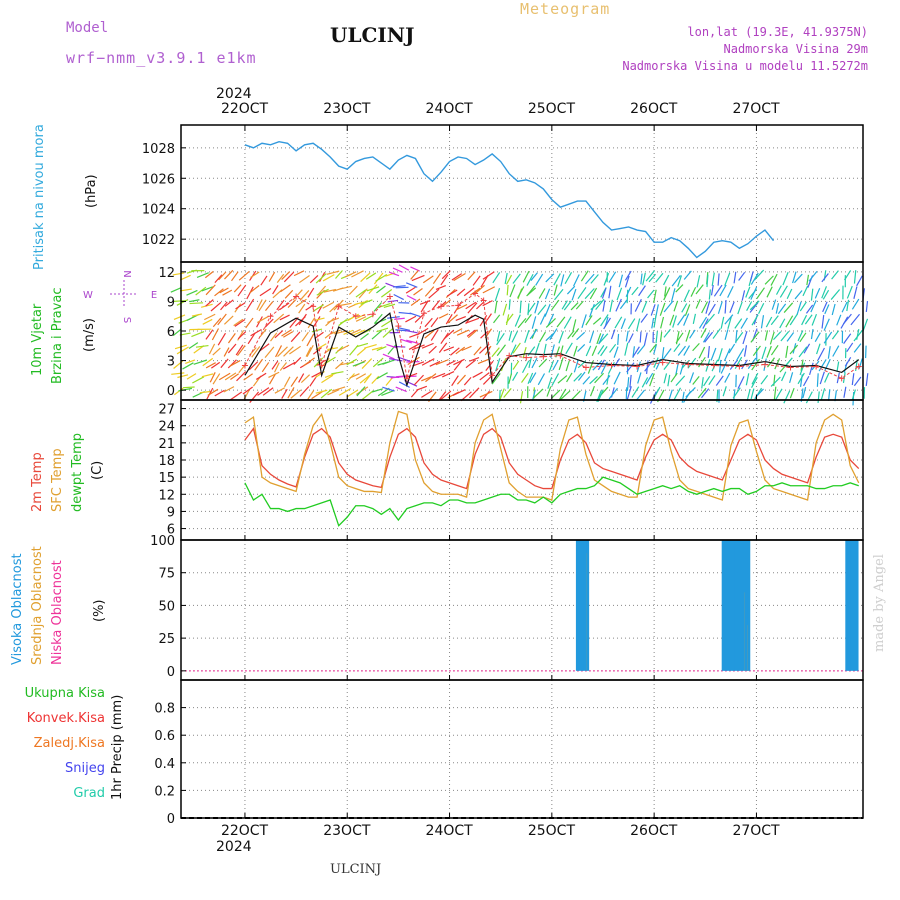 This screenshot has height=900, width=900. Describe the element at coordinates (164, 736) in the screenshot. I see `y-tick-label: 0.6` at that location.